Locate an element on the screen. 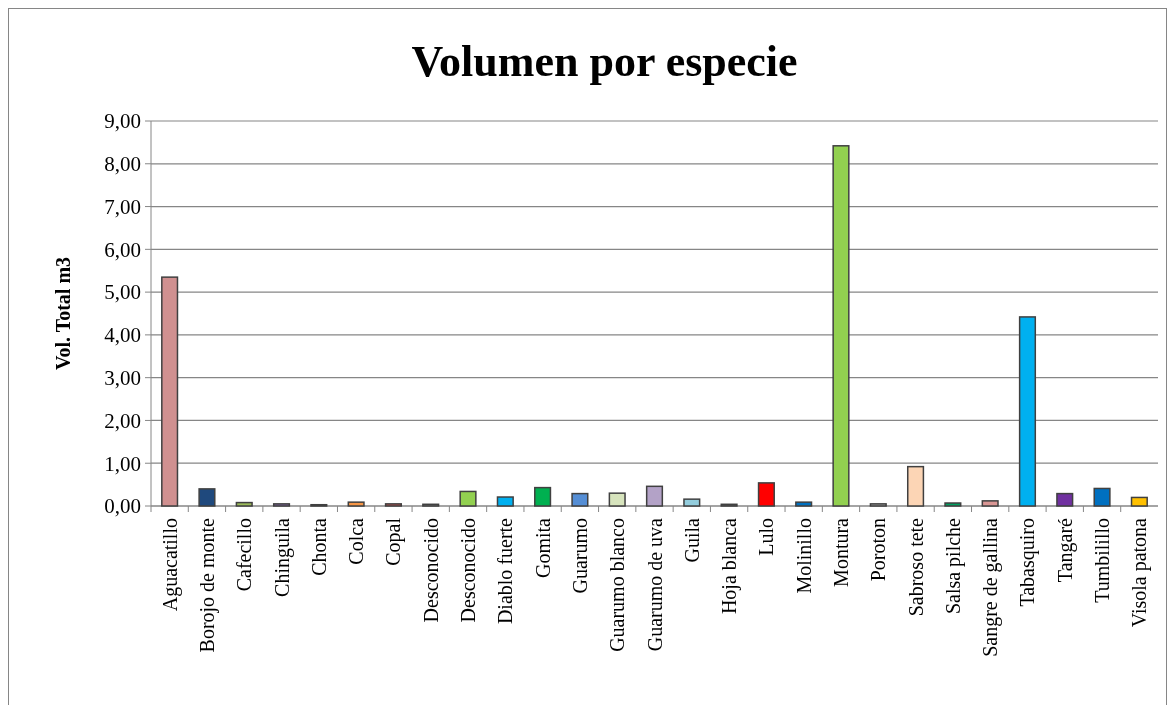 This screenshot has height=713, width=1175. x-tick-label: Visola patona is located at coordinates (1140, 572).